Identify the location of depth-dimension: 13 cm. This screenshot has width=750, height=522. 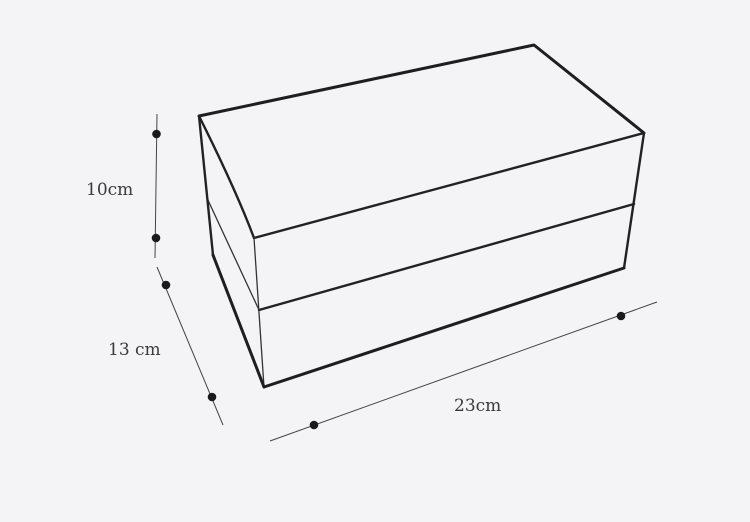
(166, 346).